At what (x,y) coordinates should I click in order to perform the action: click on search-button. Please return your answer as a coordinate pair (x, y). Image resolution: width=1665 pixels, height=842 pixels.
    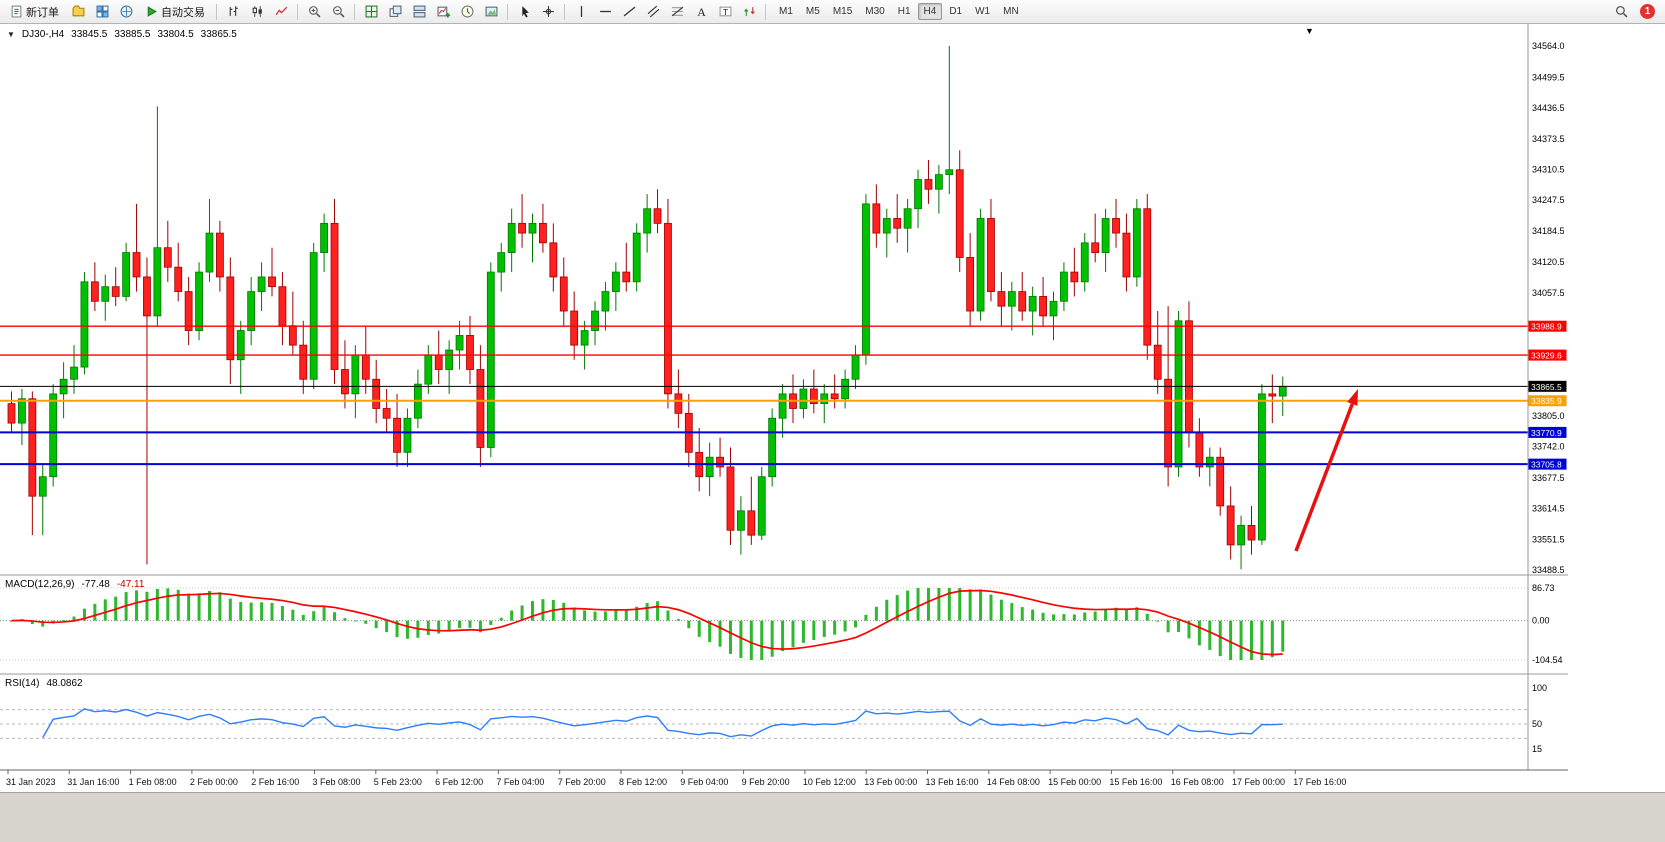
    Looking at the image, I should click on (1621, 12).